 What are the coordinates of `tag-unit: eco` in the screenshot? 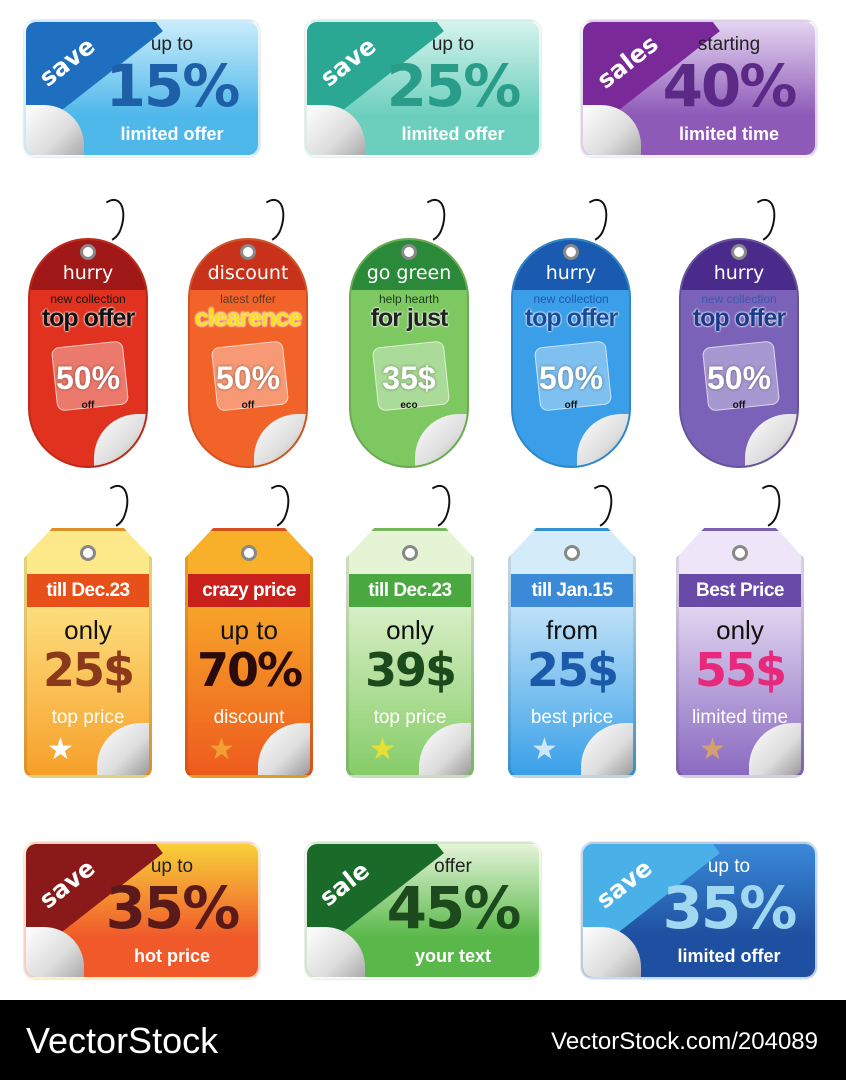 It's located at (409, 405).